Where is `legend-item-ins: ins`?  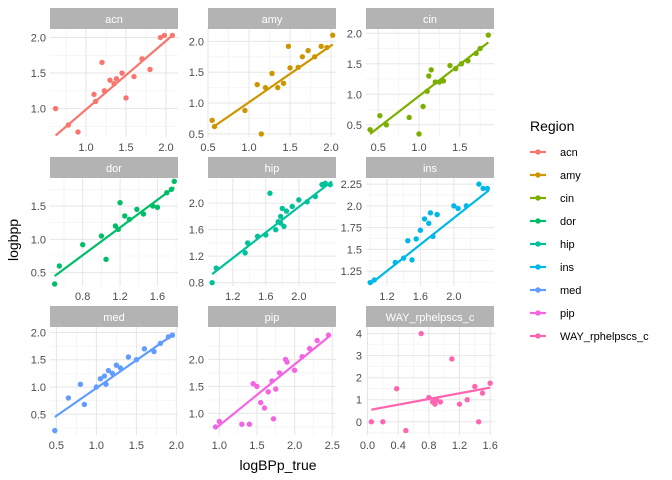 legend-item-ins: ins is located at coordinates (552, 268).